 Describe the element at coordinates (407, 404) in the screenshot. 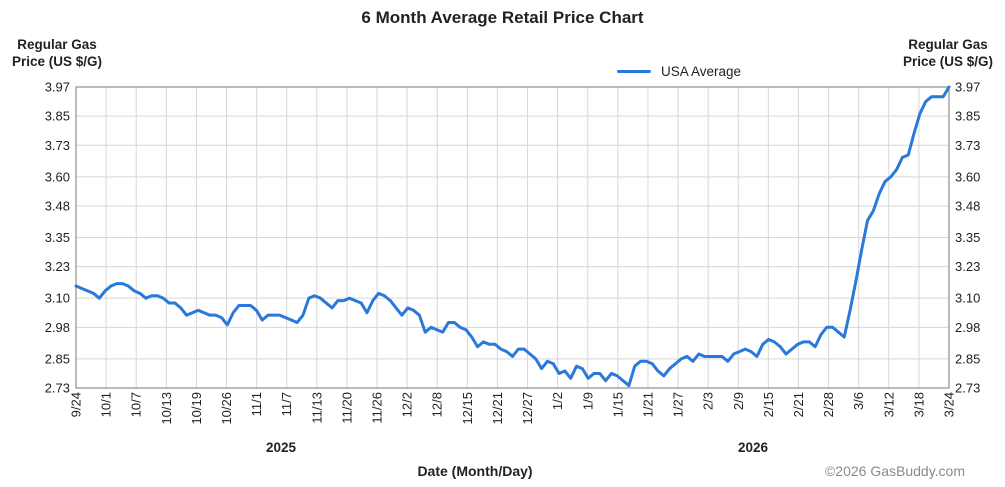

I see `x-tick-label: 12/2` at that location.